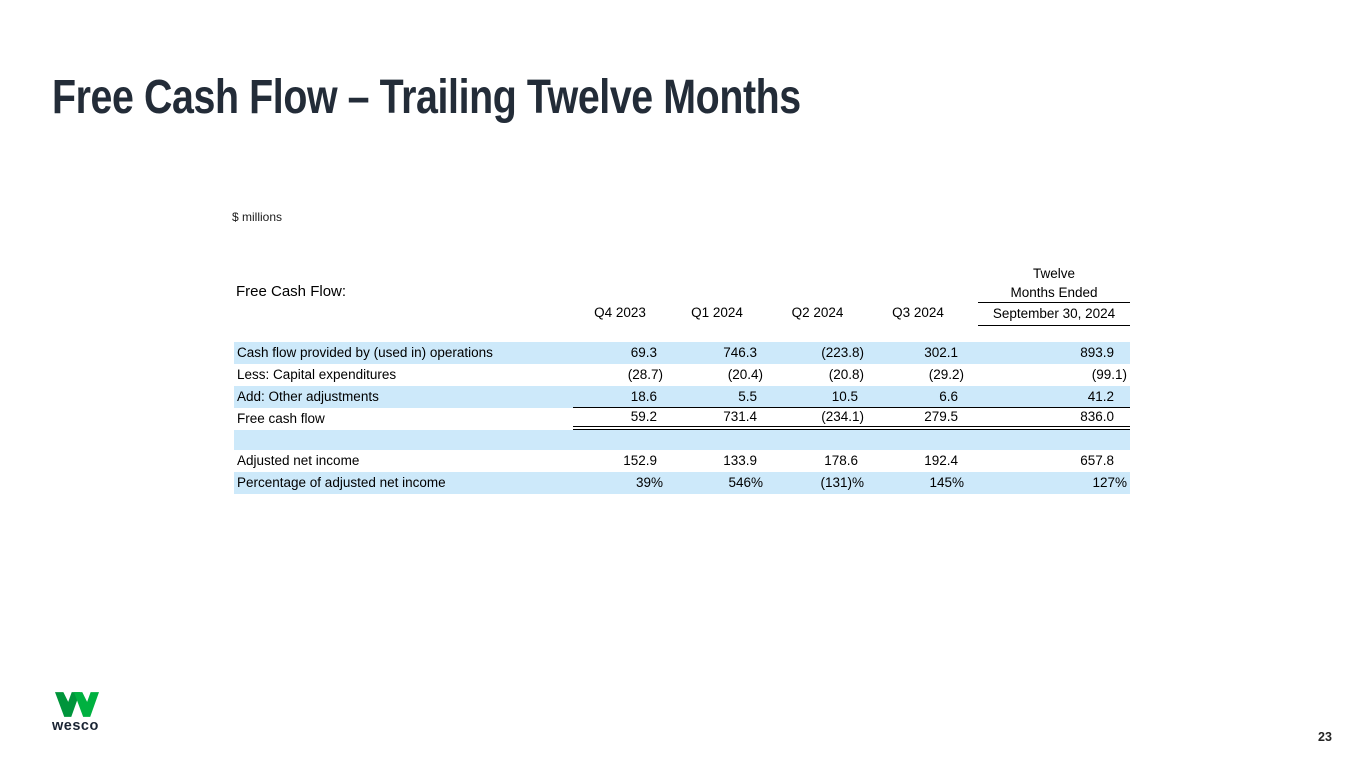  I want to click on cell-q4-2023: 18.6, so click(620, 397).